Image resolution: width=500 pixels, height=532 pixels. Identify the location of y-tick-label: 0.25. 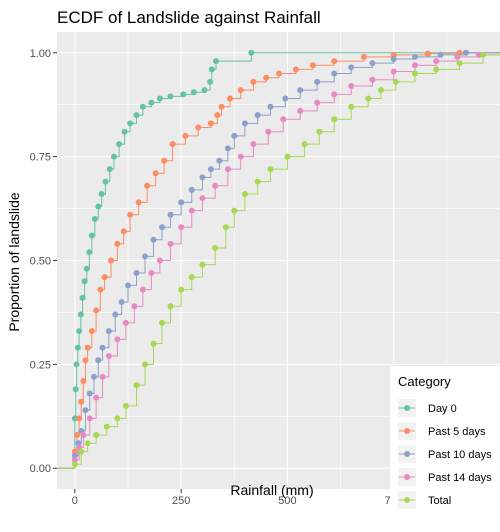
(40, 365).